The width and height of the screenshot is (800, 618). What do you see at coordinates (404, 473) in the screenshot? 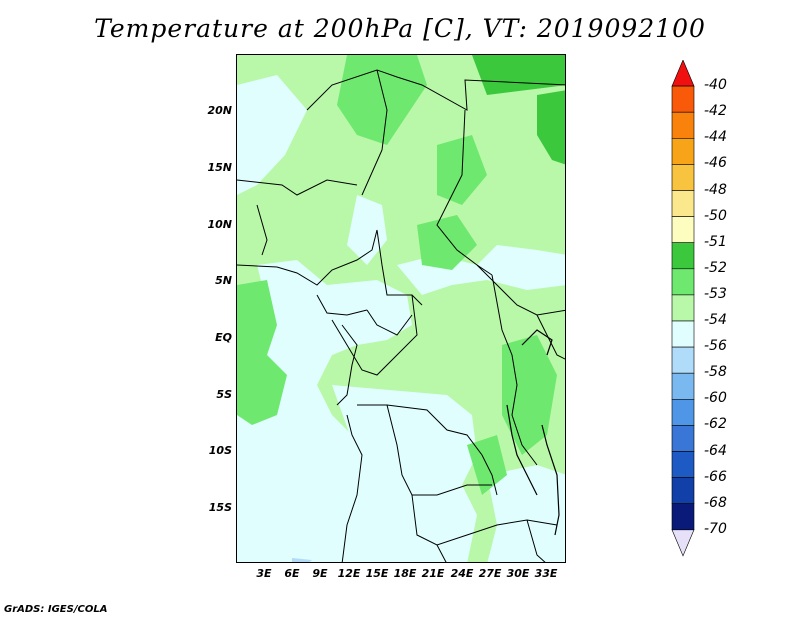
I see `field-cyan-south` at bounding box center [404, 473].